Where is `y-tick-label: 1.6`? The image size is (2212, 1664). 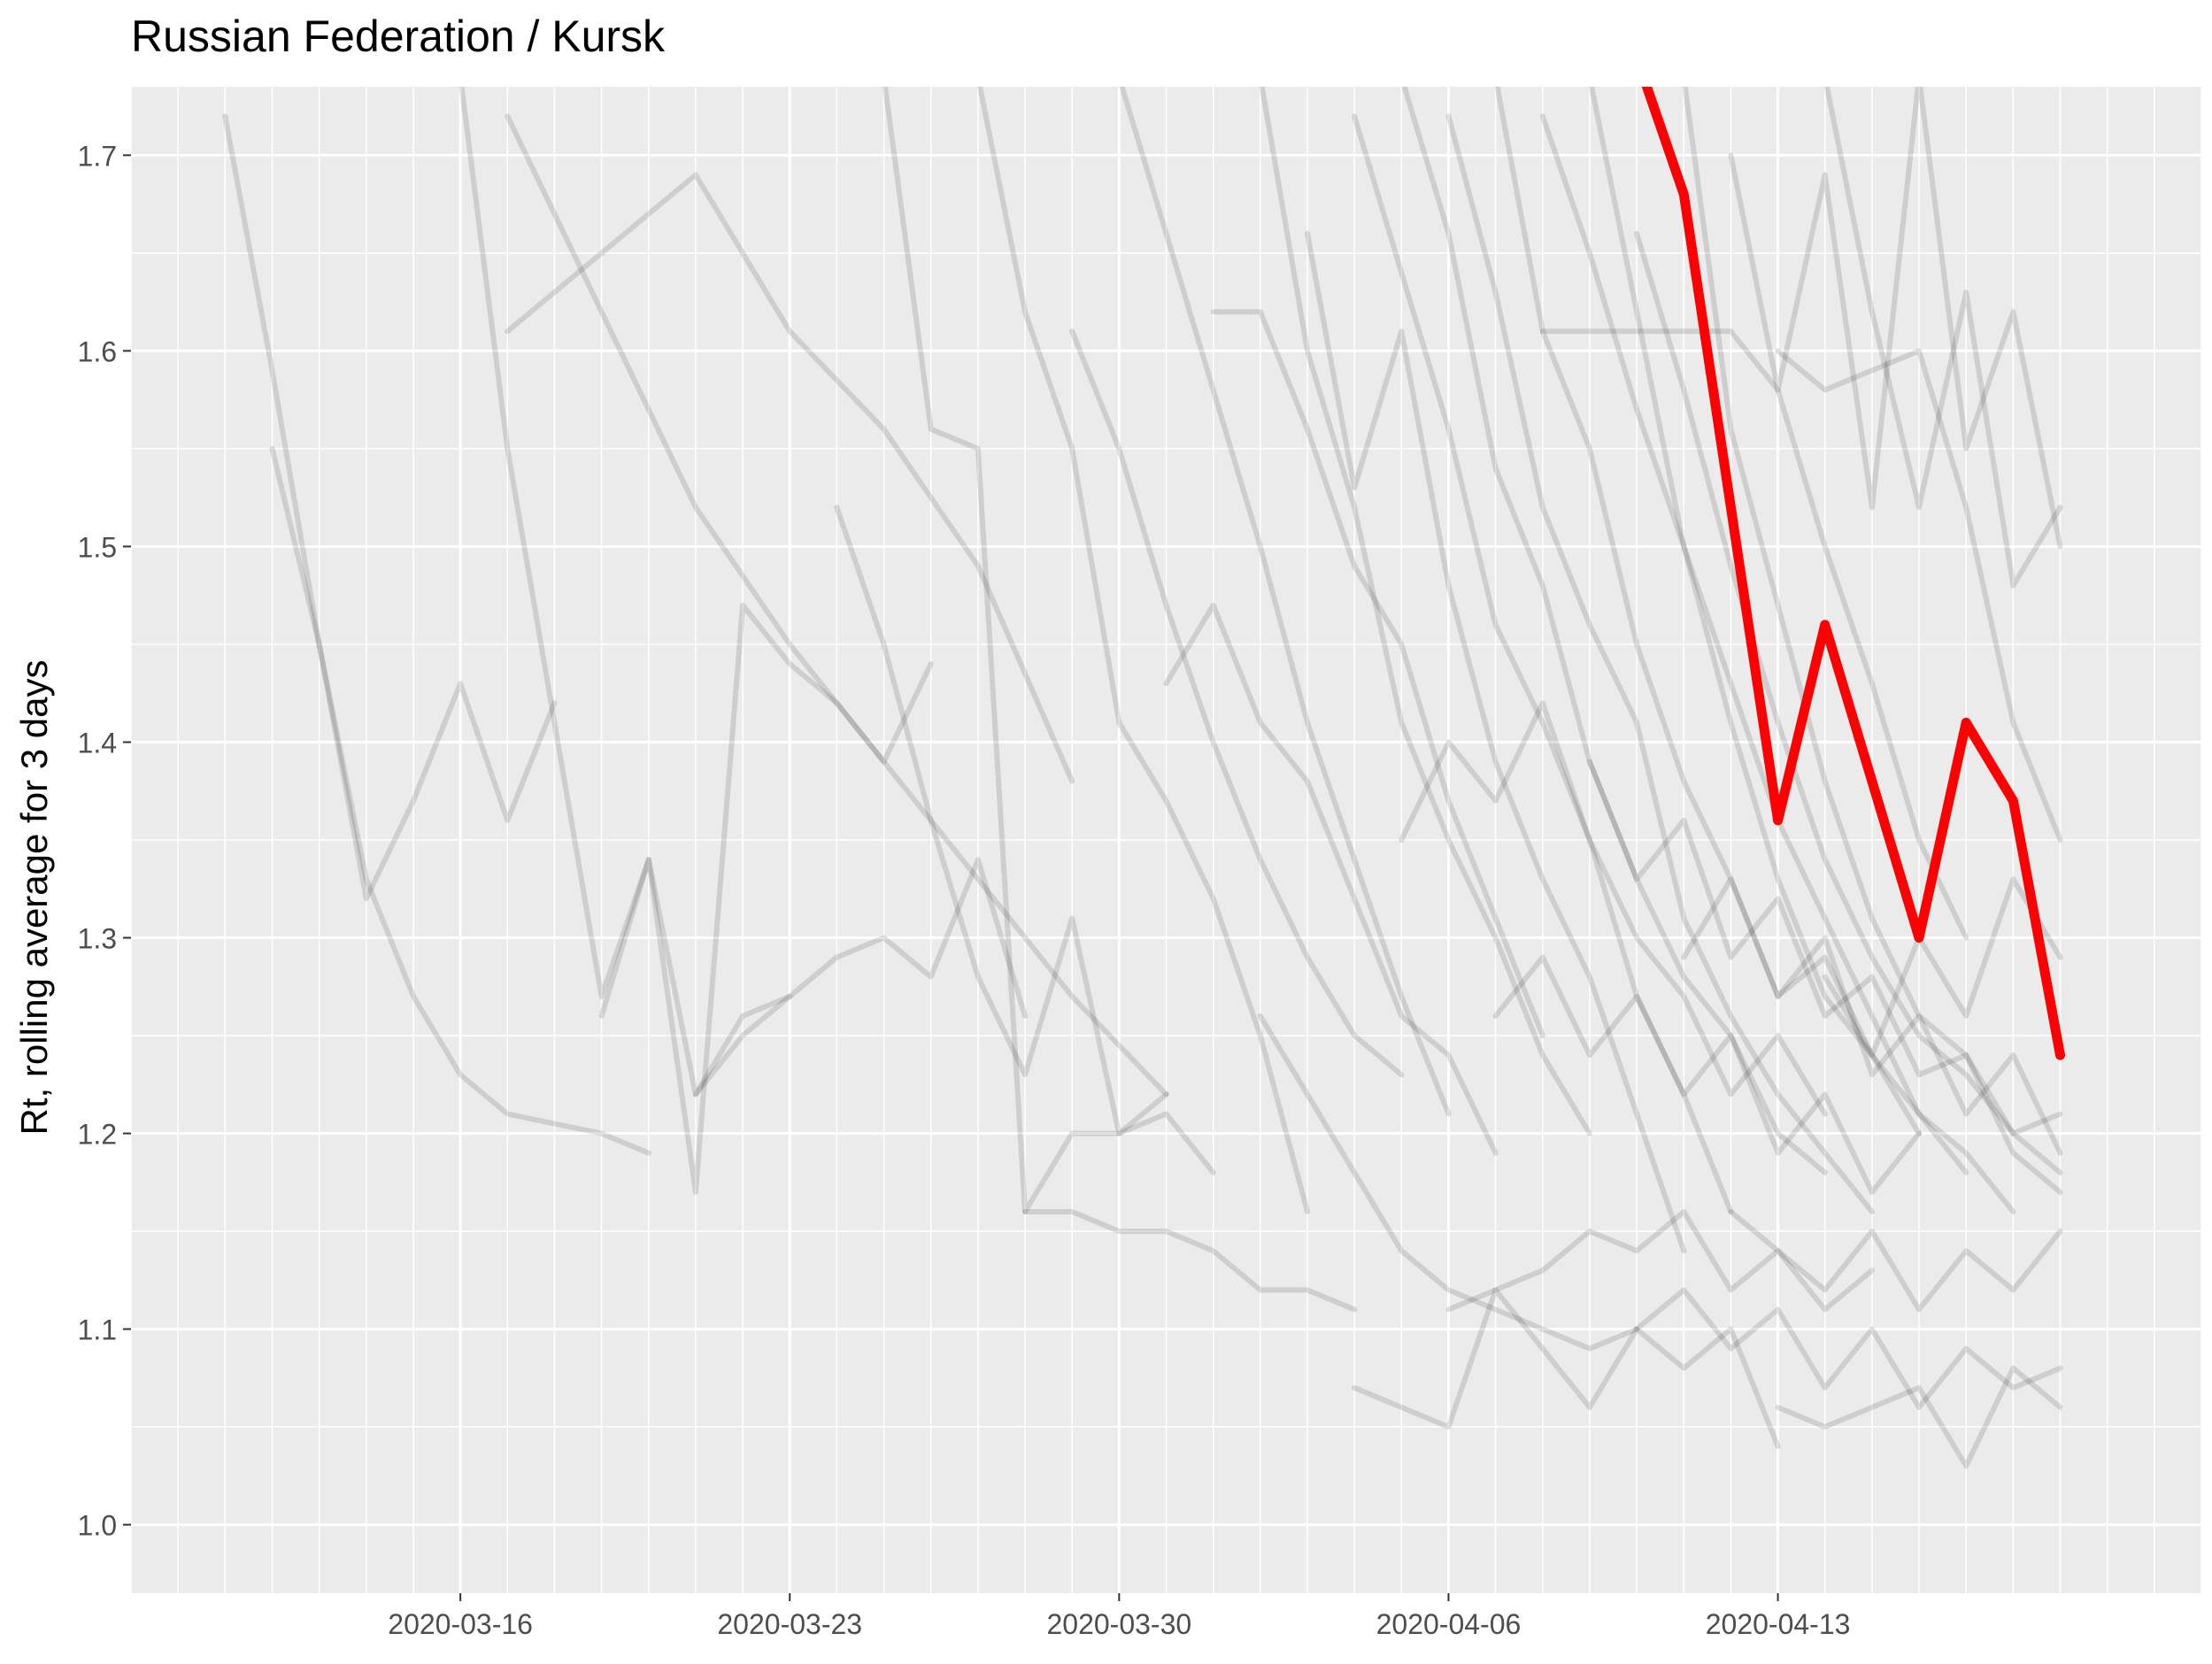
y-tick-label: 1.6 is located at coordinates (97, 351).